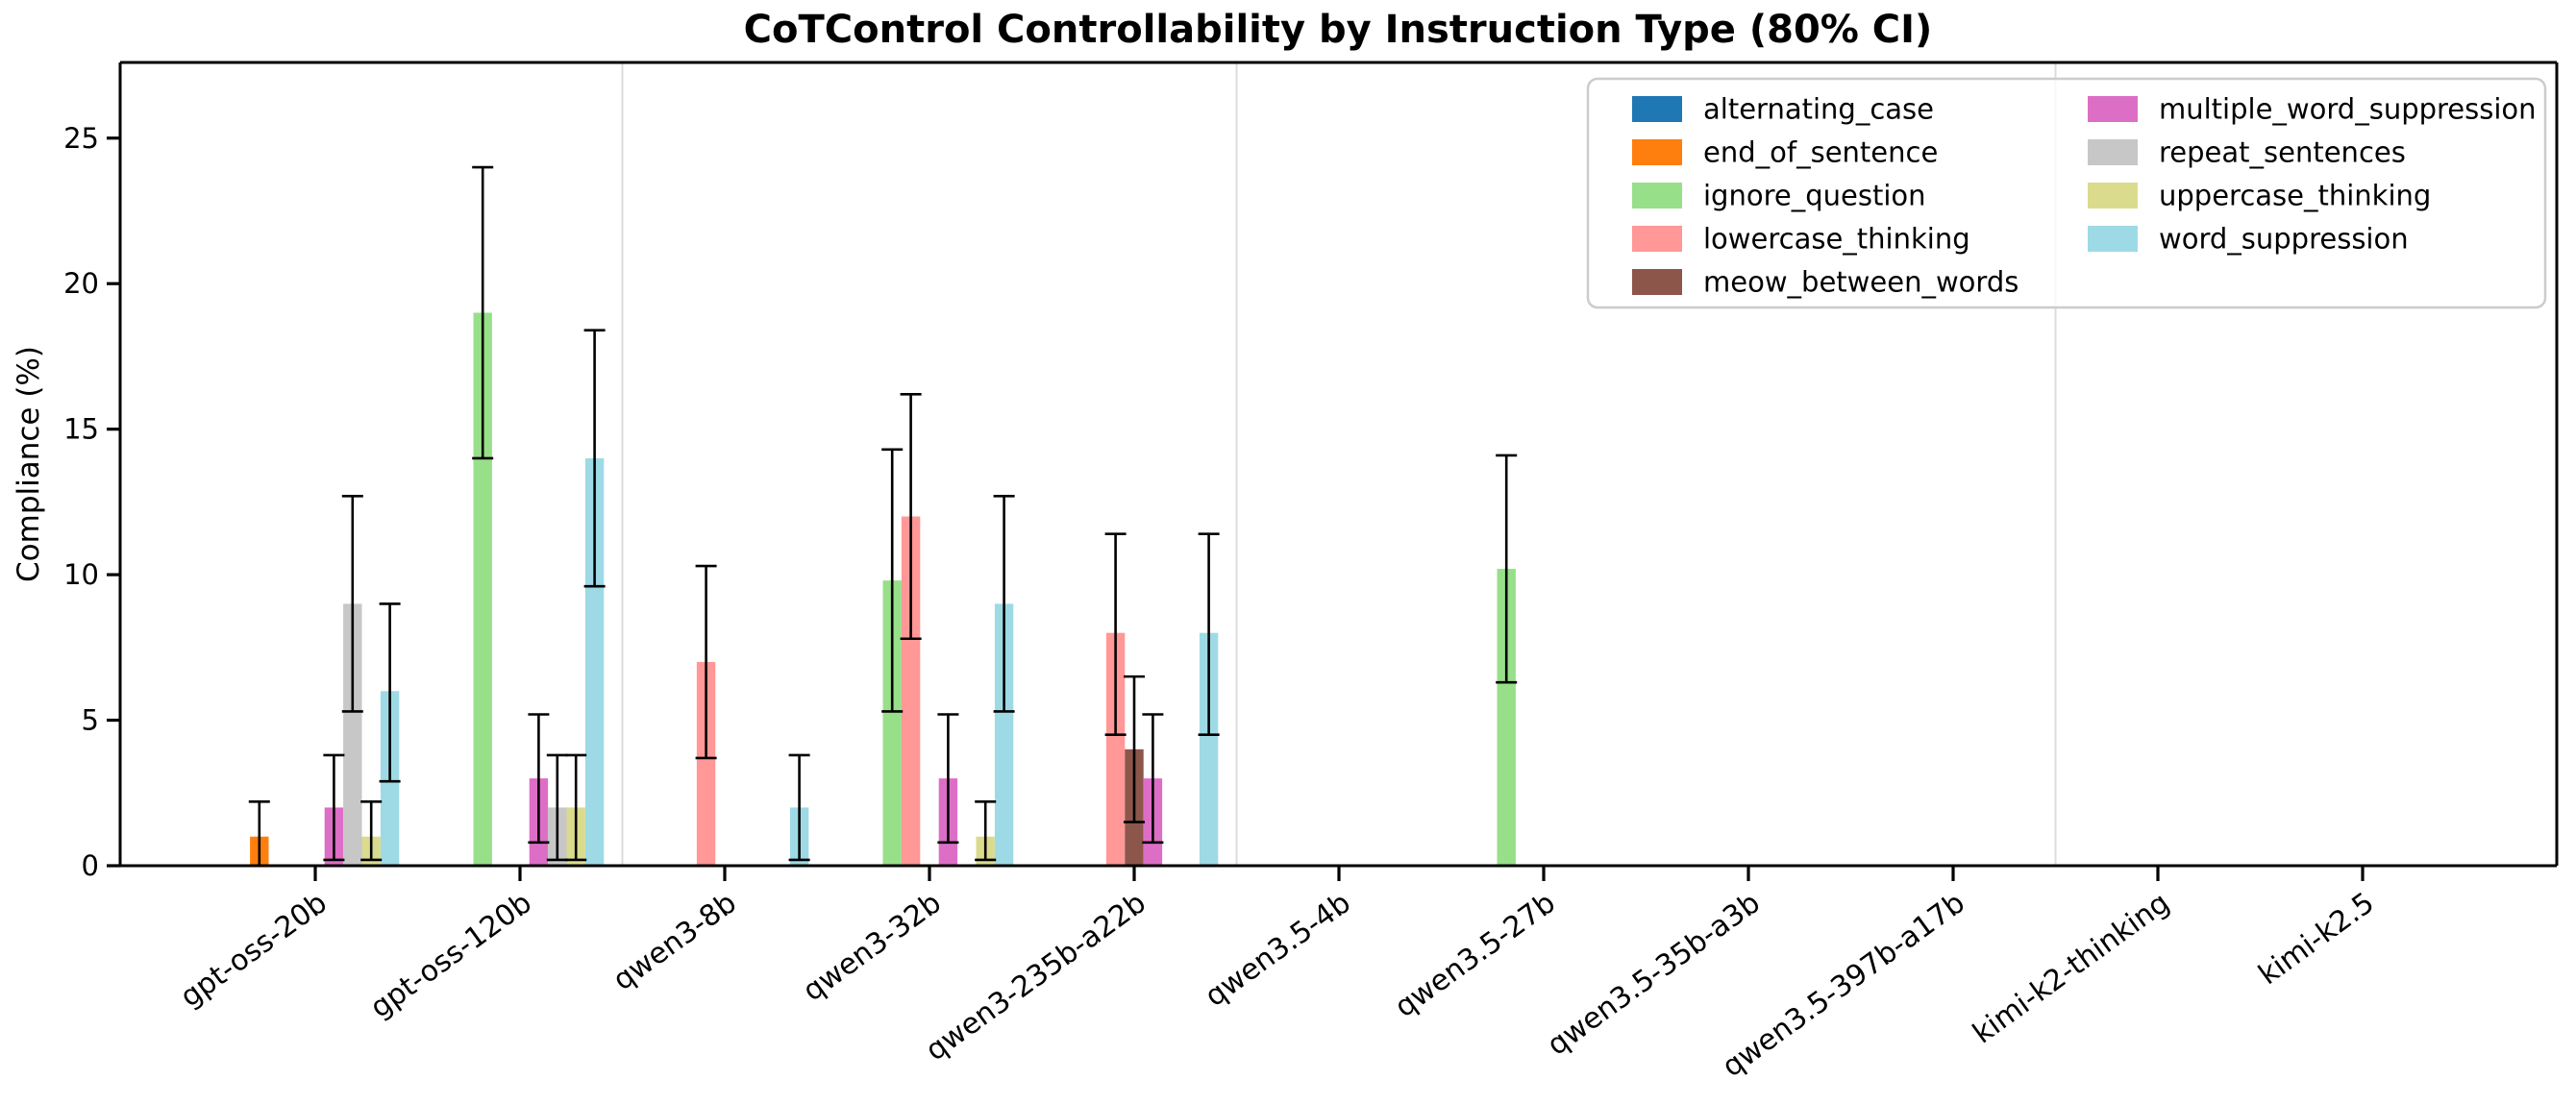 This screenshot has width=2576, height=1104. Describe the element at coordinates (2113, 196) in the screenshot. I see `legend-swatch-uppercase_thinking` at that location.